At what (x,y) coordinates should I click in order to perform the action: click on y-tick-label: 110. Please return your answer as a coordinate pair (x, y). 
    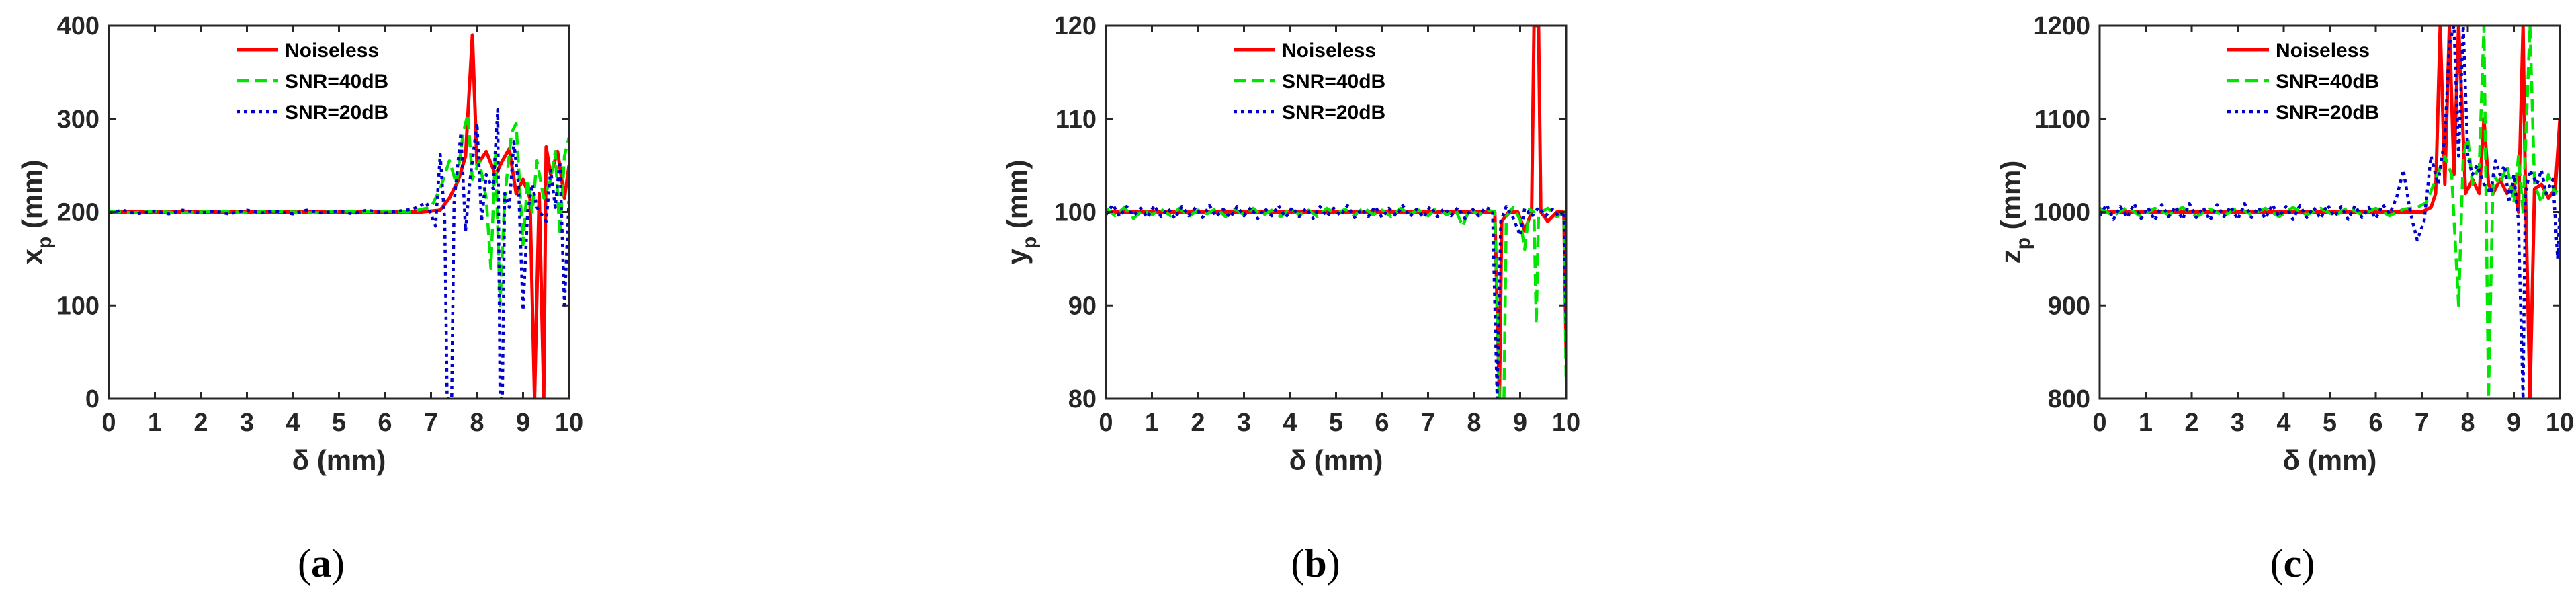
    Looking at the image, I should click on (1076, 120).